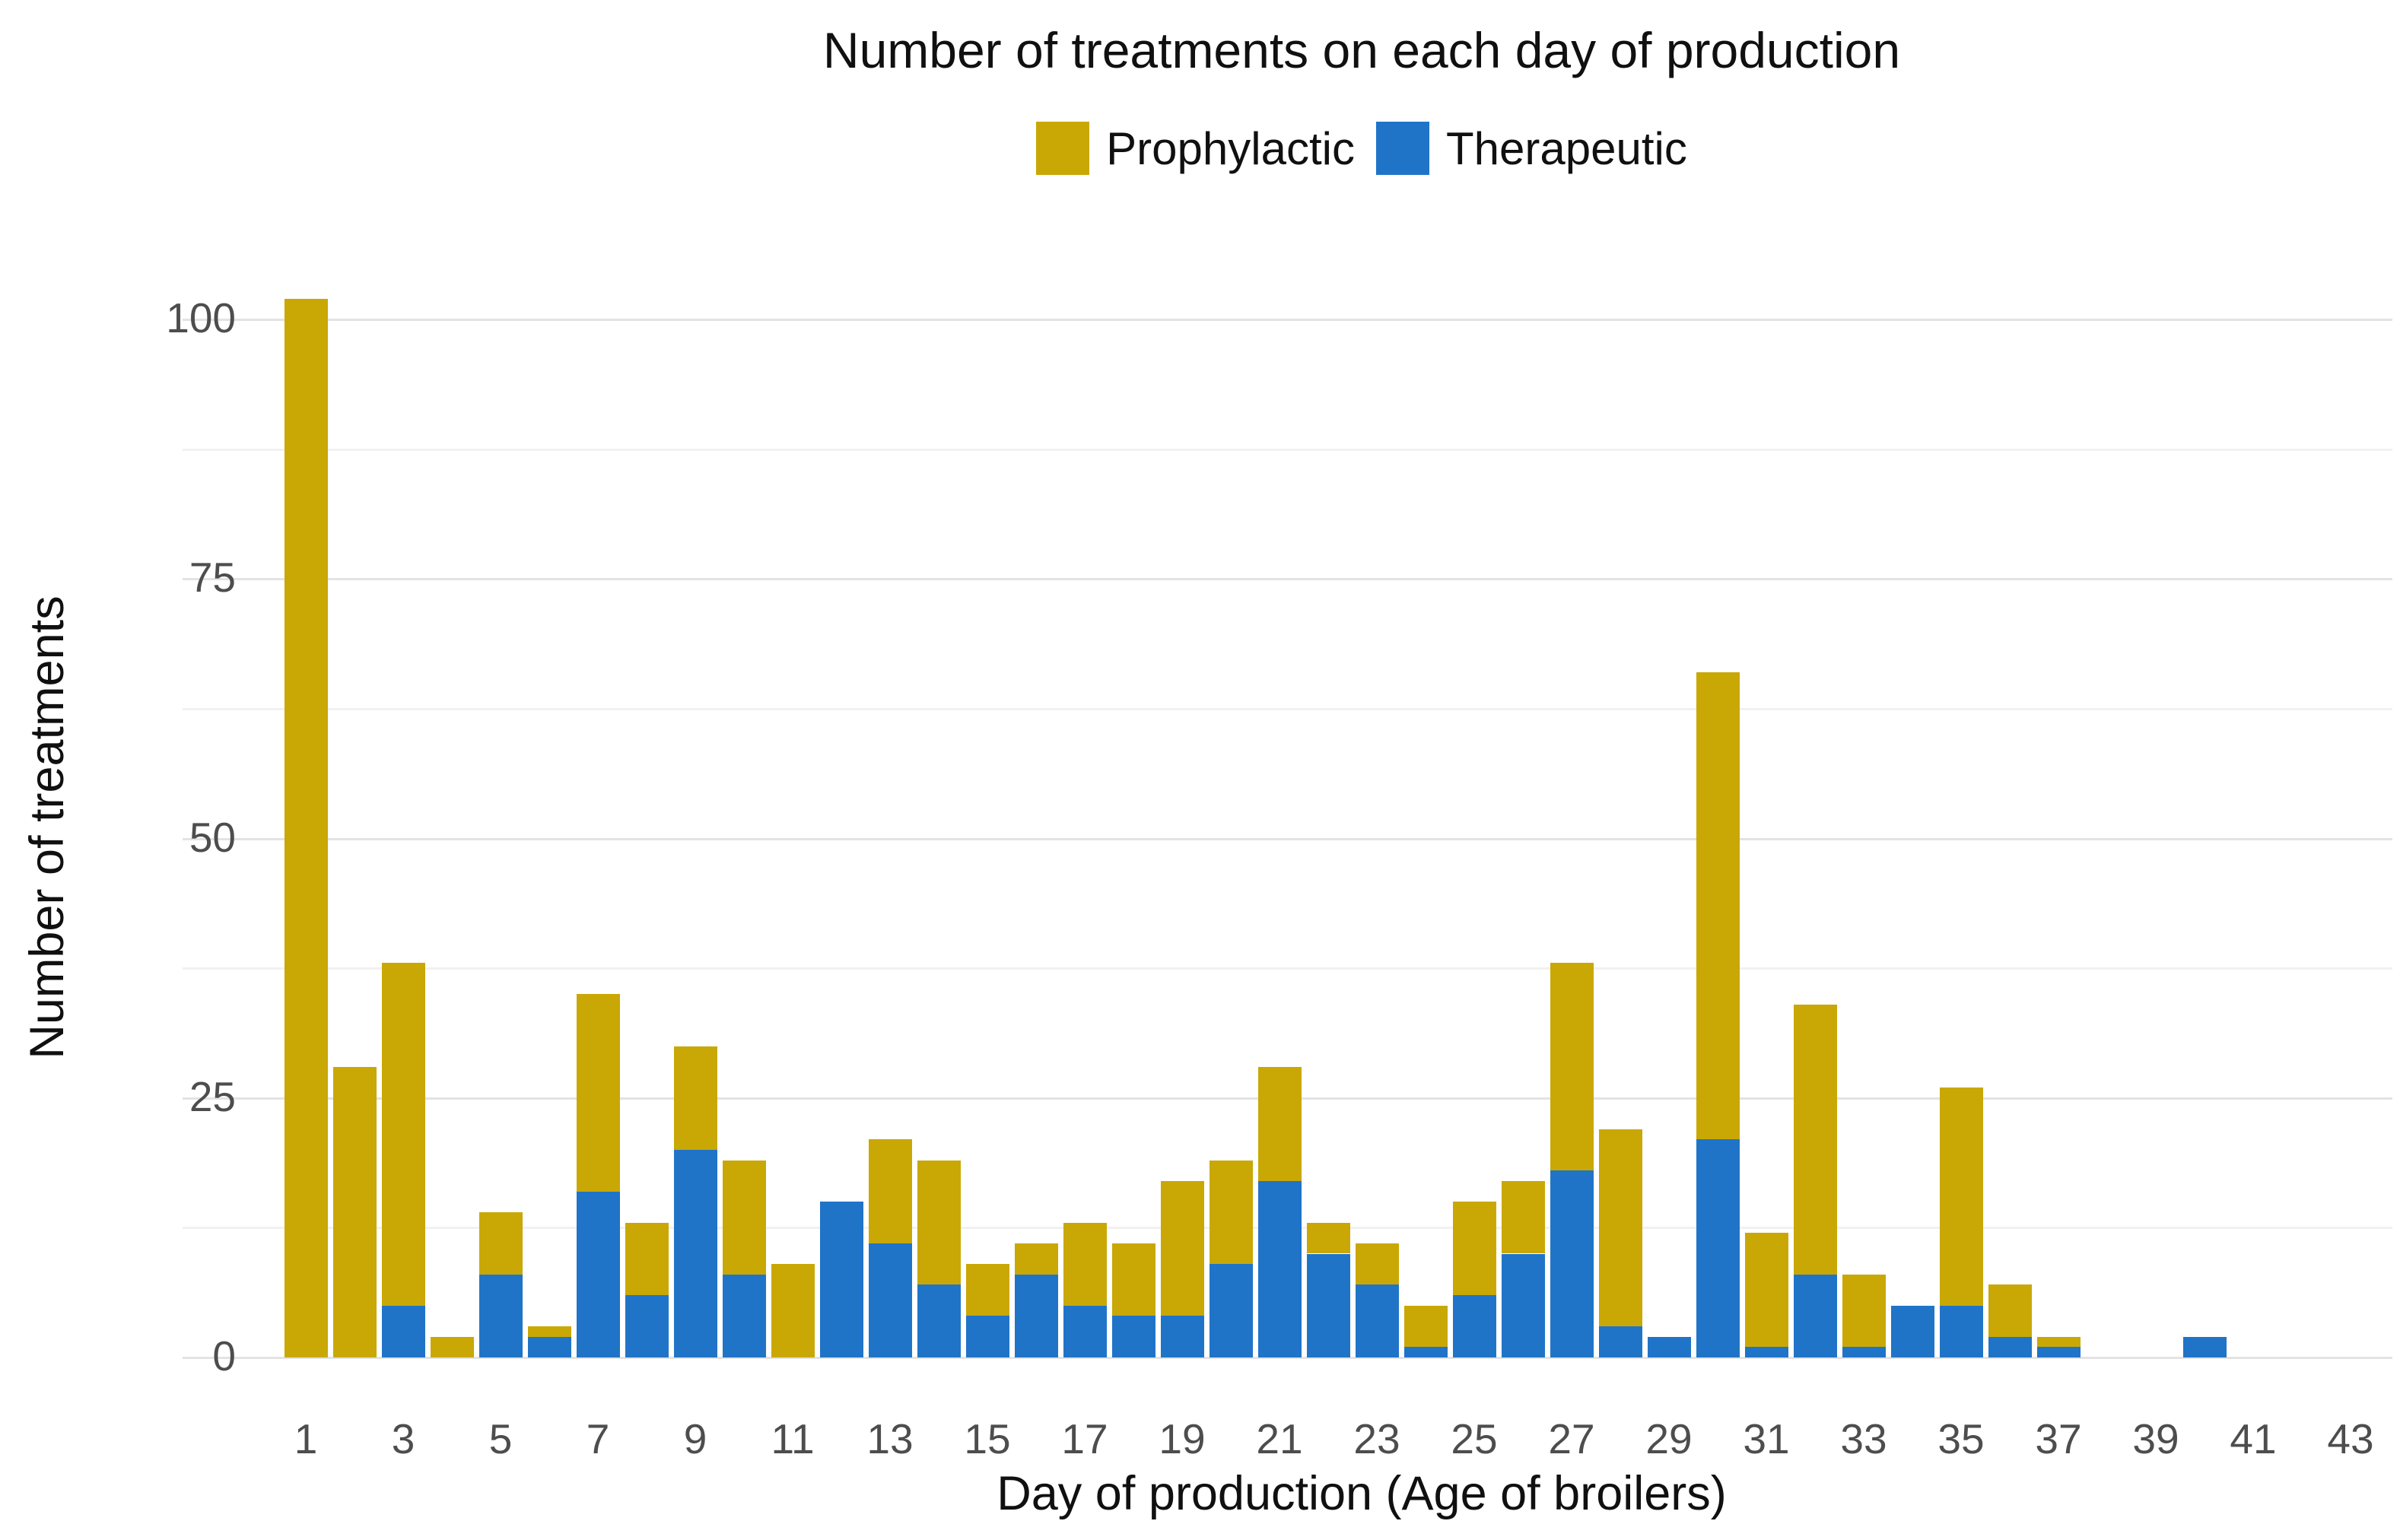 The width and height of the screenshot is (2400, 1540). What do you see at coordinates (1182, 1438) in the screenshot?
I see `x-tick-label: 19` at bounding box center [1182, 1438].